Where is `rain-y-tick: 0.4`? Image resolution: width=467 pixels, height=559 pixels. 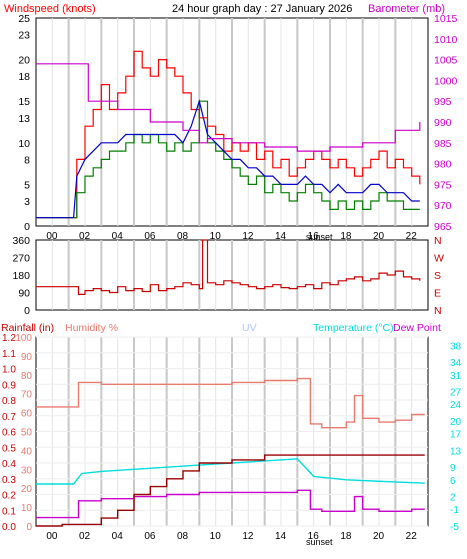 rain-y-tick: 0.4 is located at coordinates (9, 464).